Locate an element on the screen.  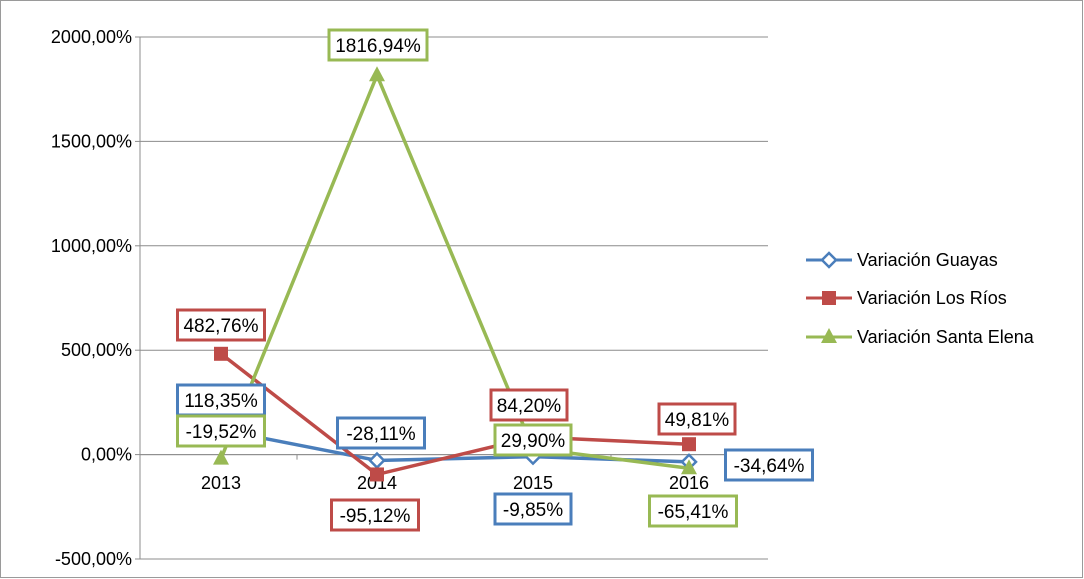
y-tick-label: 1500,00% is located at coordinates (91, 141).